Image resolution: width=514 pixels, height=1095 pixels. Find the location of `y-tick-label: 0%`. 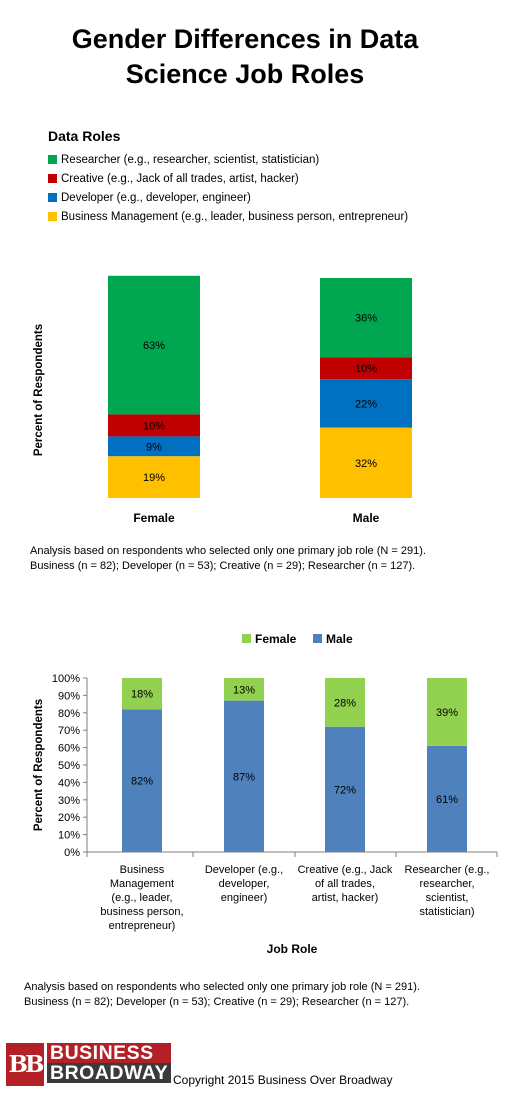

y-tick-label: 0% is located at coordinates (72, 853).